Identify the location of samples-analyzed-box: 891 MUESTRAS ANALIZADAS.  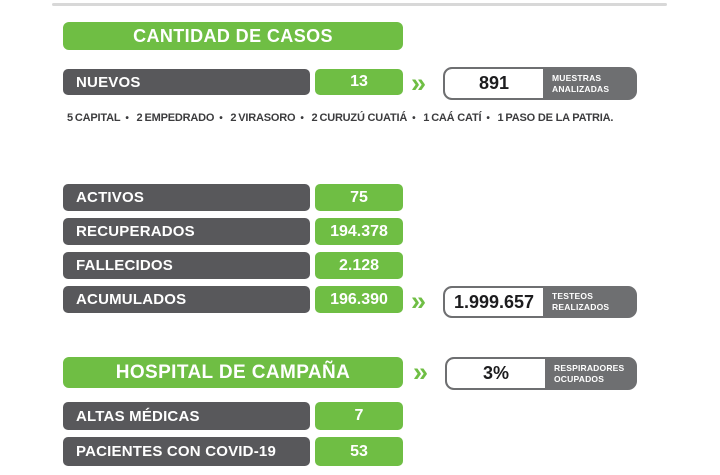
(540, 83).